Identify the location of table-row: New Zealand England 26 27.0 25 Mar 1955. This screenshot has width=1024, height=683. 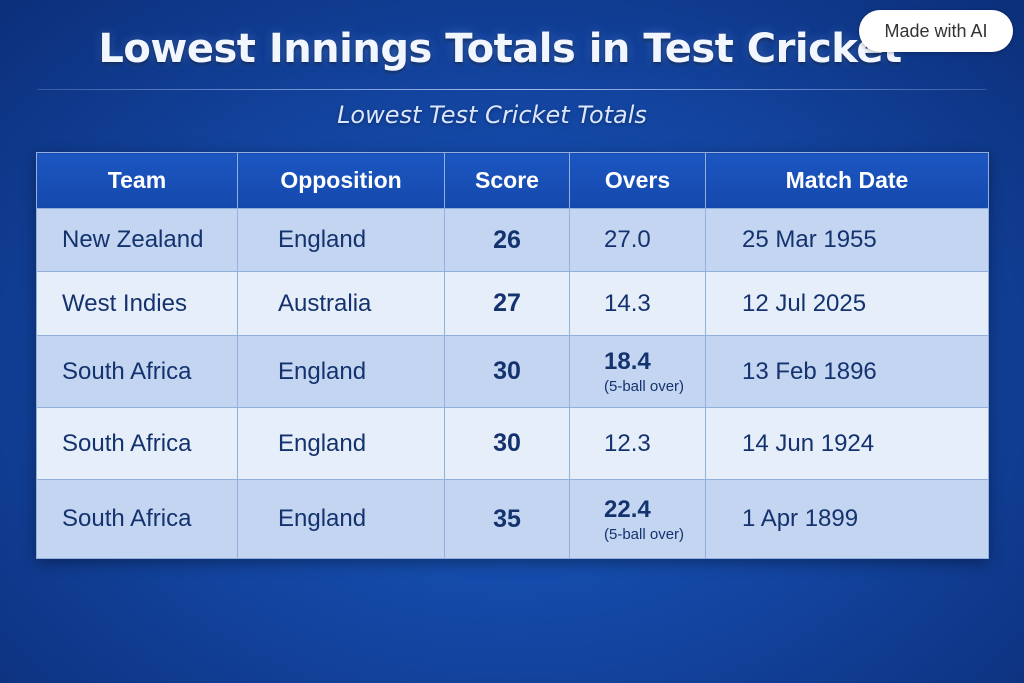
(512, 240).